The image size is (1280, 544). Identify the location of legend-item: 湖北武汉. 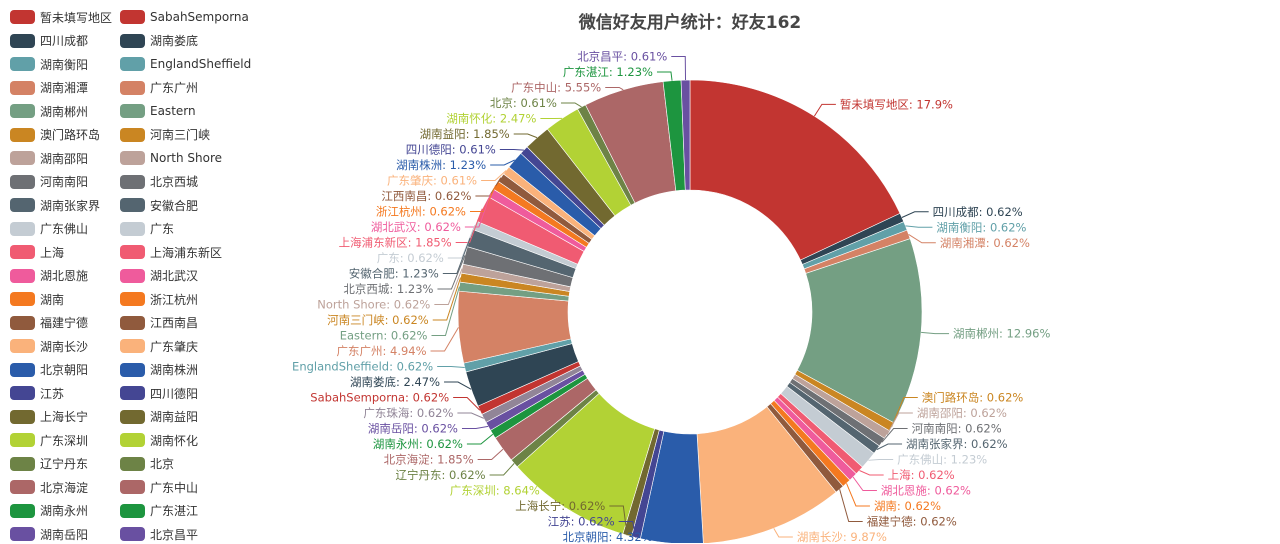
(159, 276).